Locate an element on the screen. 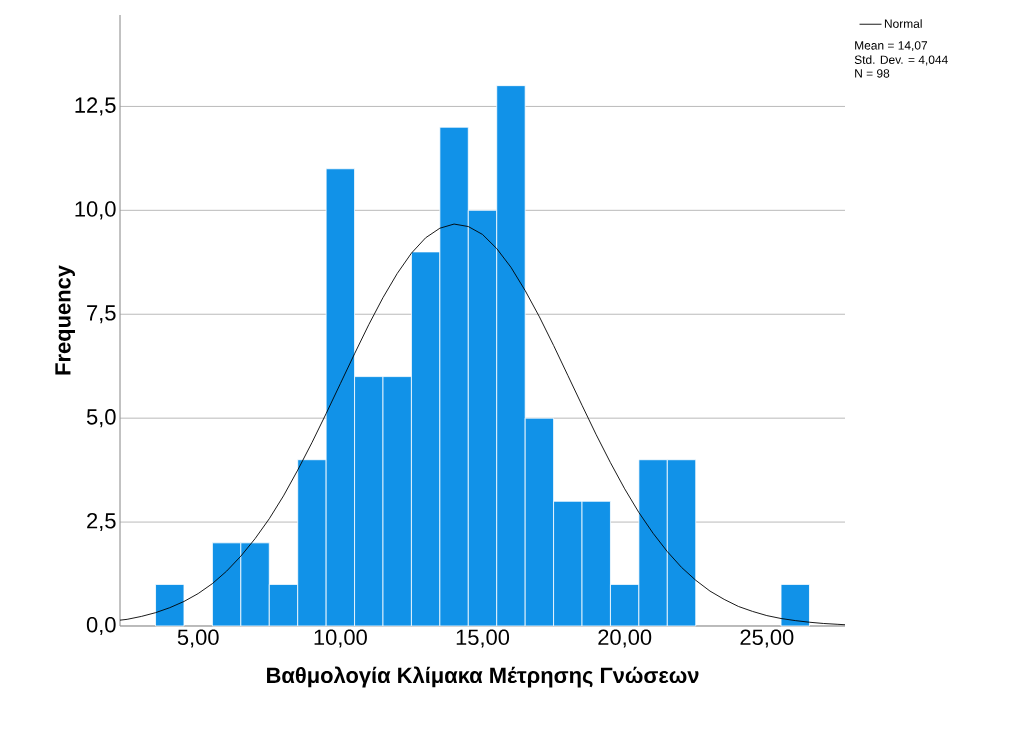  x-tick-label: 20,00 is located at coordinates (625, 638).